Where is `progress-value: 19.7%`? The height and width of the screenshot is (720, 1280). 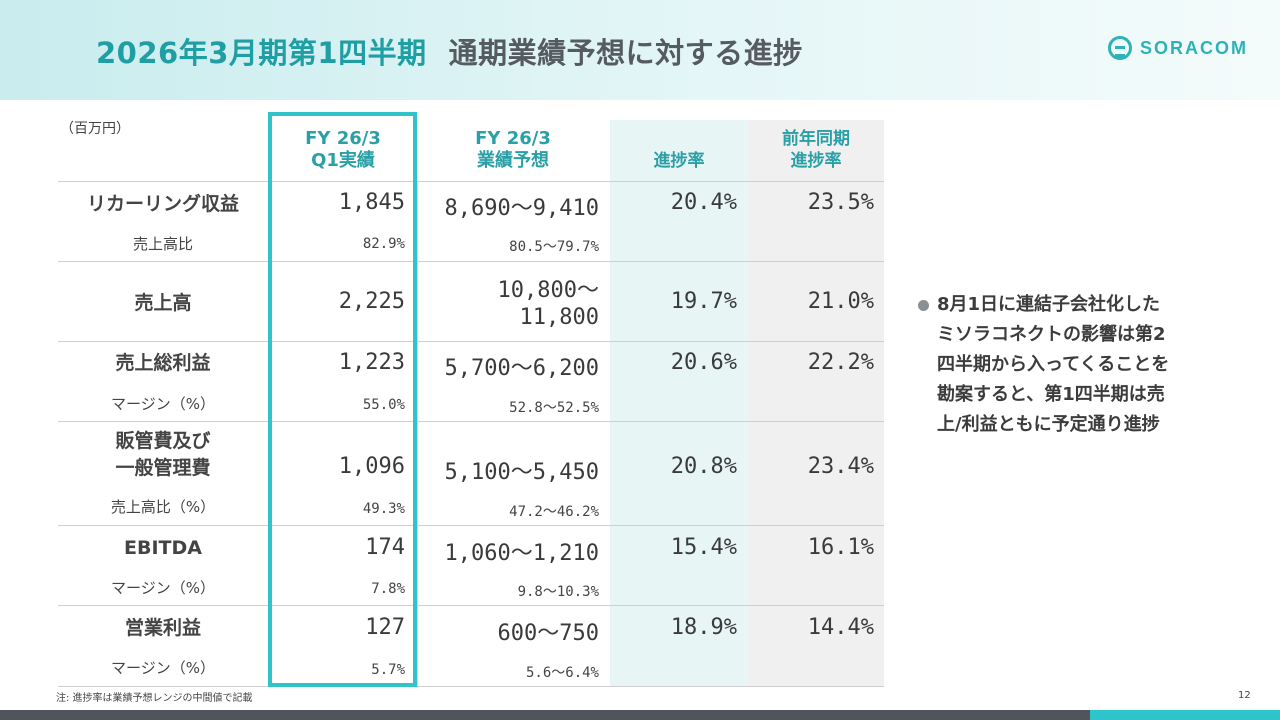
progress-value: 19.7% is located at coordinates (703, 301).